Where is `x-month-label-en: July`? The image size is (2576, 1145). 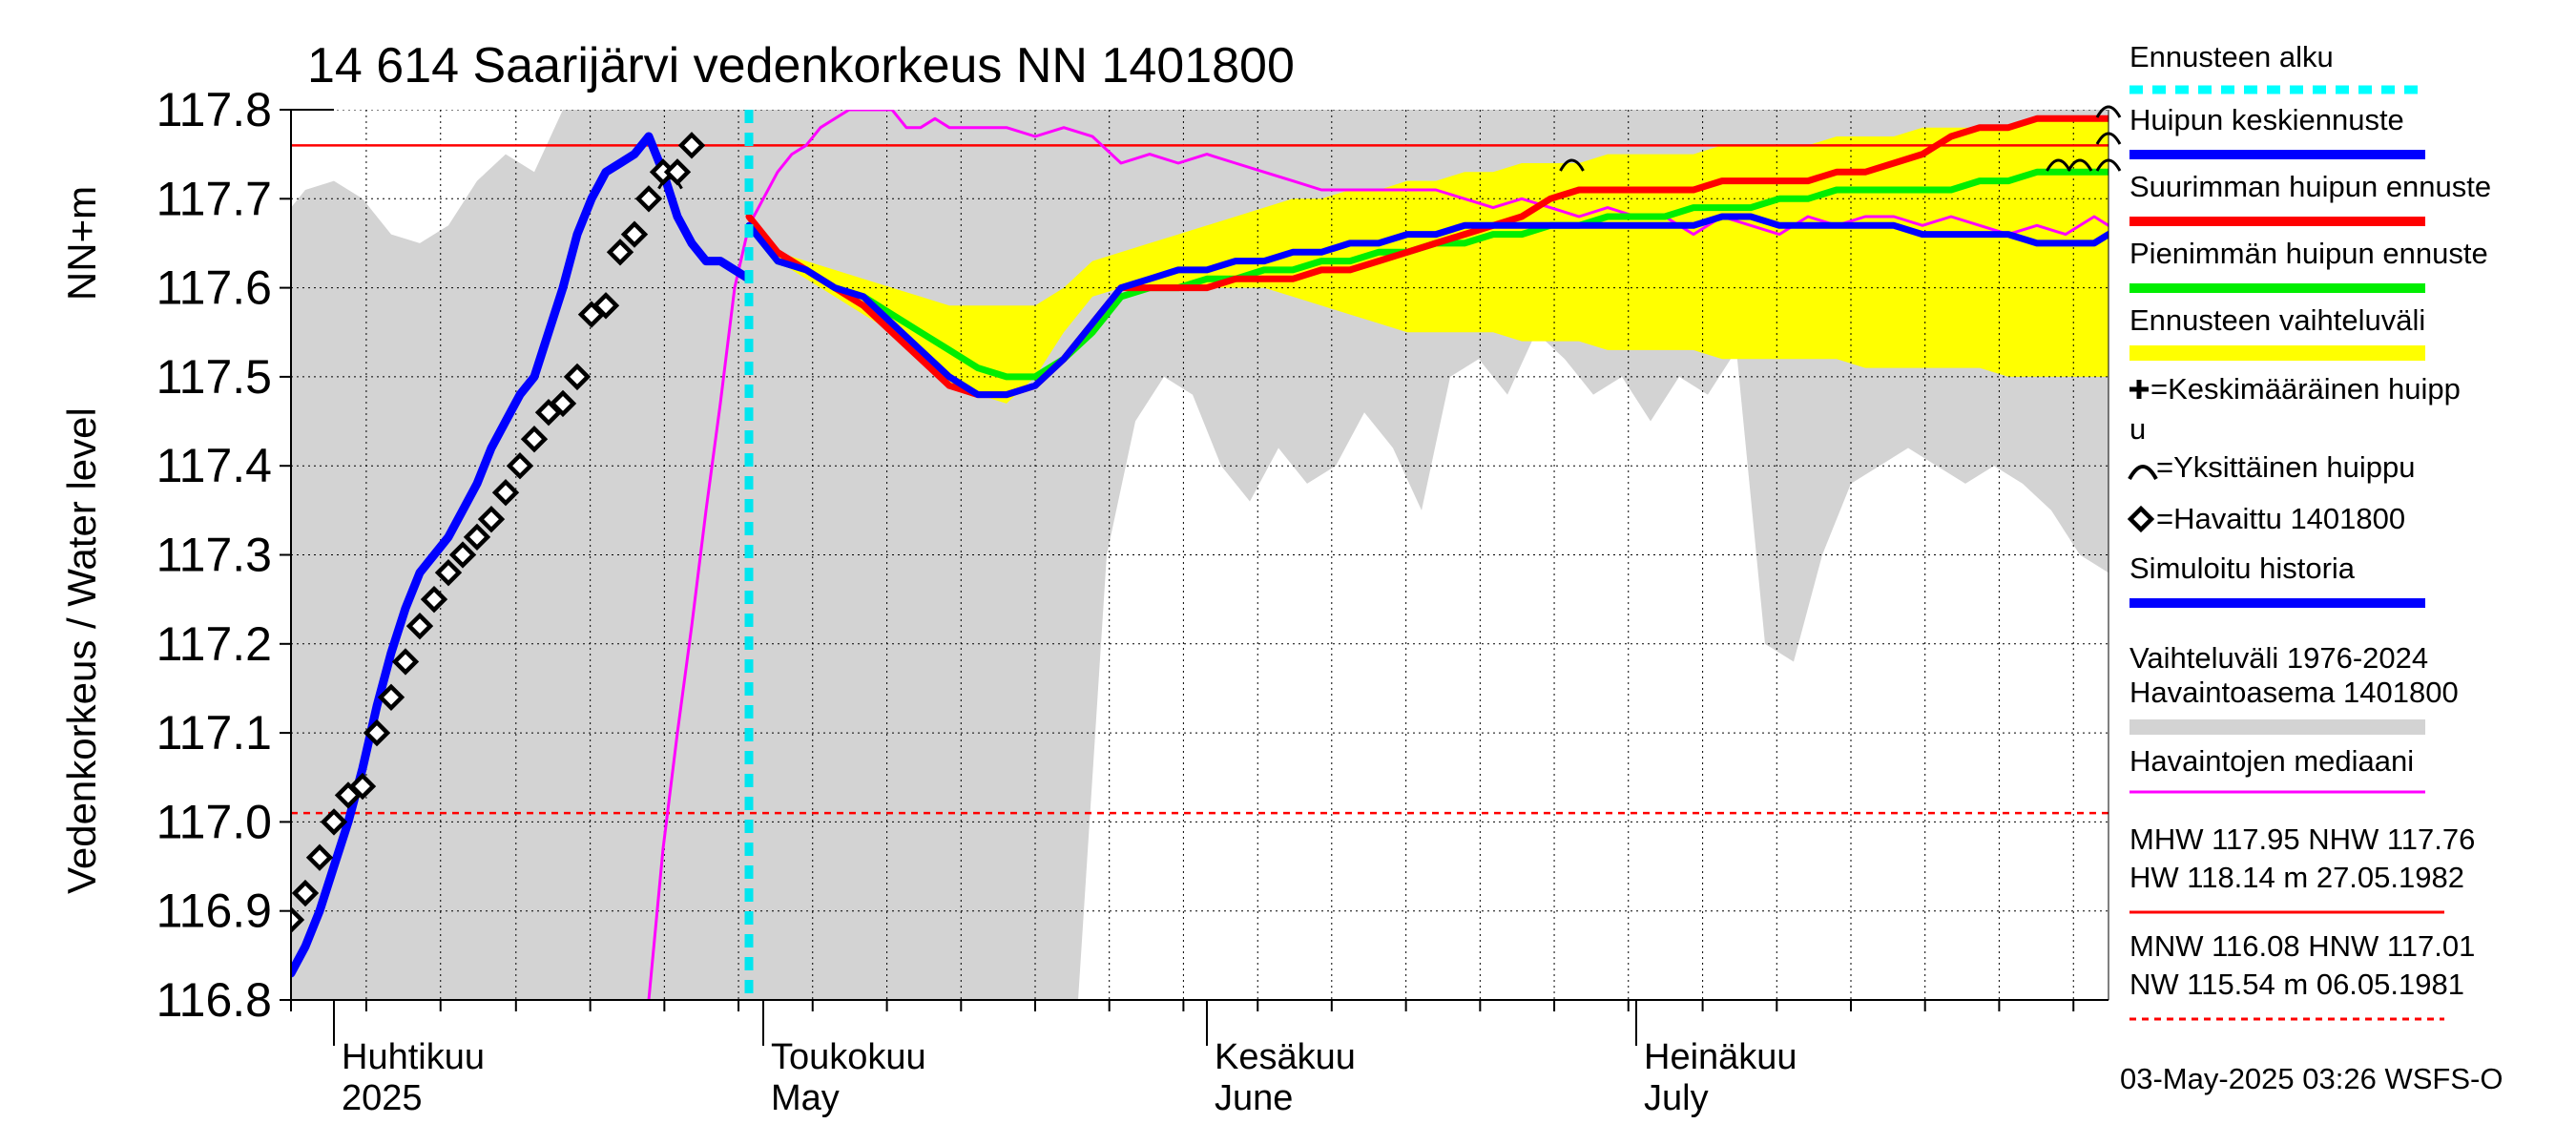 x-month-label-en: July is located at coordinates (1676, 1098).